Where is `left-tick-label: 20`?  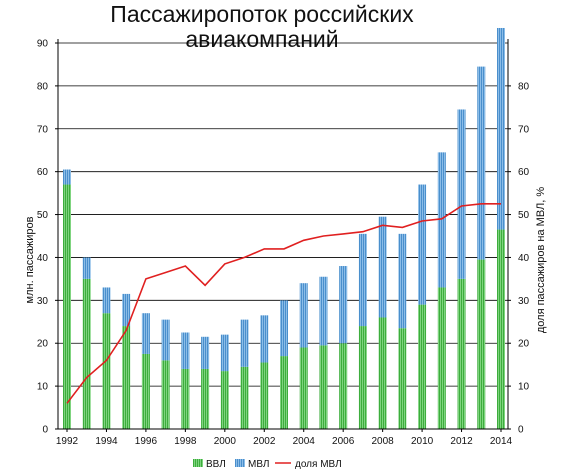 left-tick-label: 20 is located at coordinates (43, 344).